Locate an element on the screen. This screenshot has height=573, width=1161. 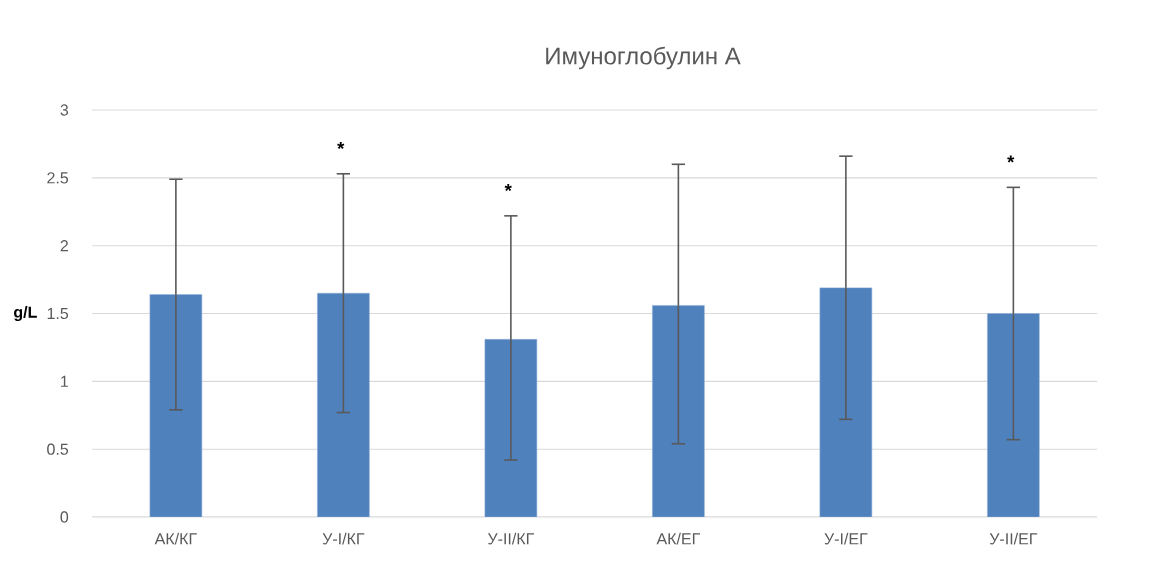
y-tick-label: 3 is located at coordinates (64, 110).